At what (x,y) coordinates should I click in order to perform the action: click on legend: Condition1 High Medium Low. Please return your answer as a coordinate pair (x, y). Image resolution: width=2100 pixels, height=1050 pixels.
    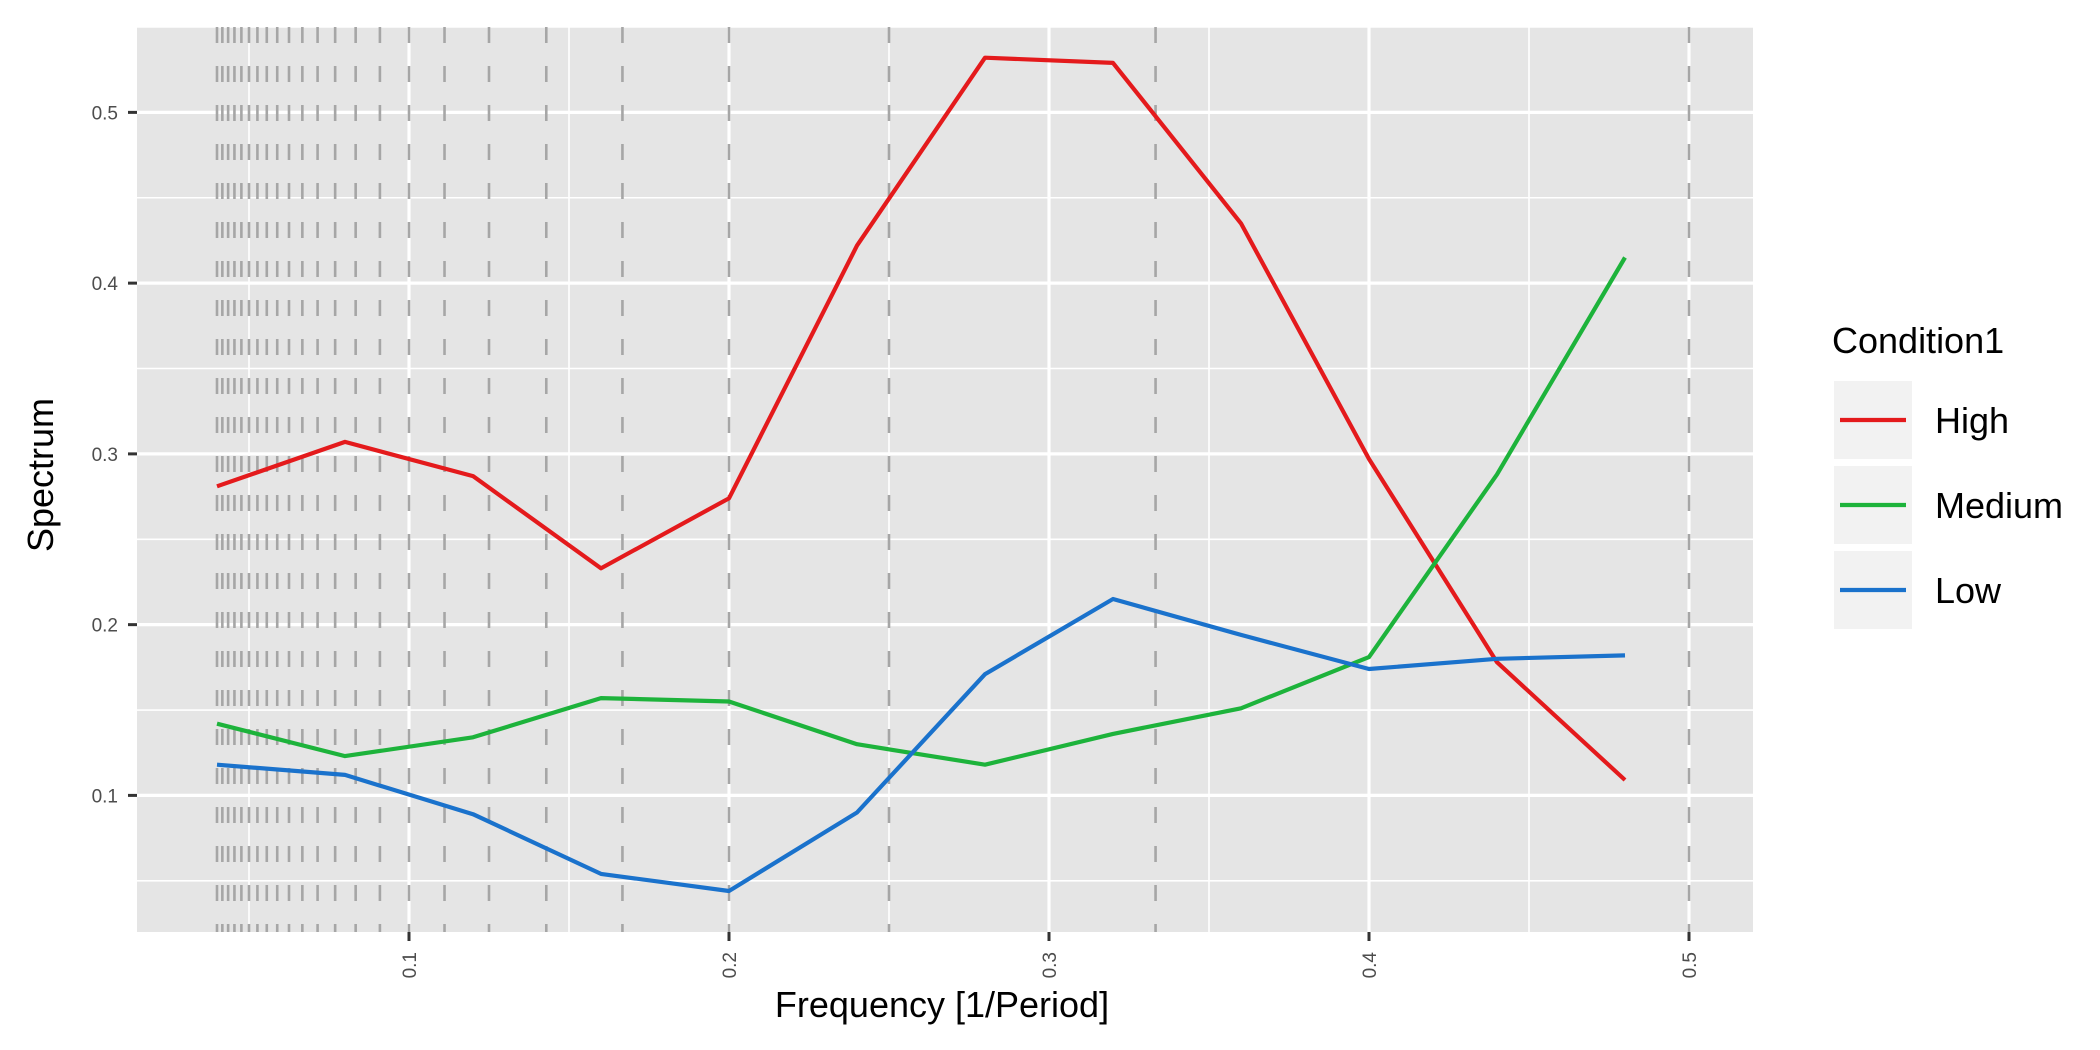
    Looking at the image, I should click on (1947, 474).